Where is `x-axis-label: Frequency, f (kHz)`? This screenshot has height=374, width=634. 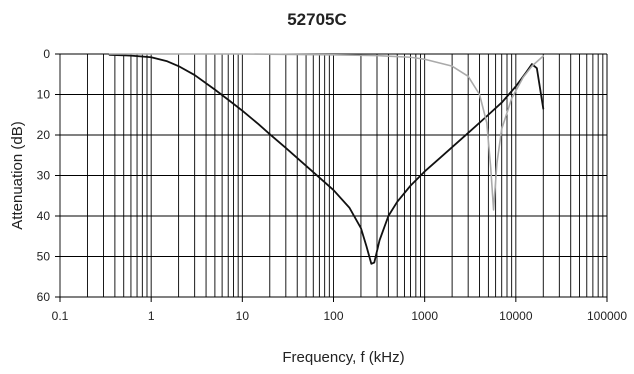 x-axis-label: Frequency, f (kHz) is located at coordinates (343, 357).